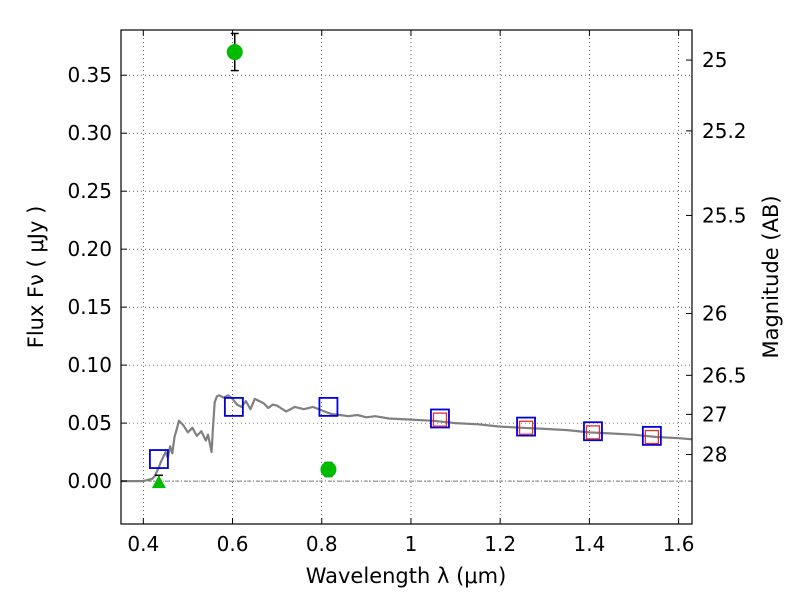  Describe the element at coordinates (158, 482) in the screenshot. I see `upper-limit-marker` at that location.